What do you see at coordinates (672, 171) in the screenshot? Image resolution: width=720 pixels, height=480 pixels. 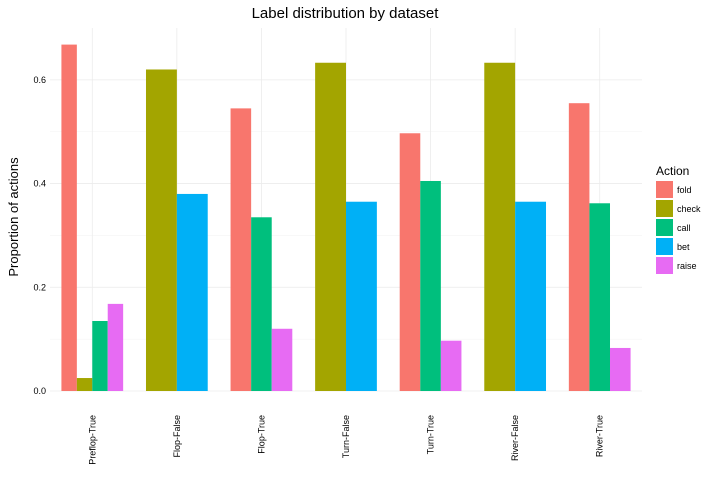 I see `legend-title: Action` at bounding box center [672, 171].